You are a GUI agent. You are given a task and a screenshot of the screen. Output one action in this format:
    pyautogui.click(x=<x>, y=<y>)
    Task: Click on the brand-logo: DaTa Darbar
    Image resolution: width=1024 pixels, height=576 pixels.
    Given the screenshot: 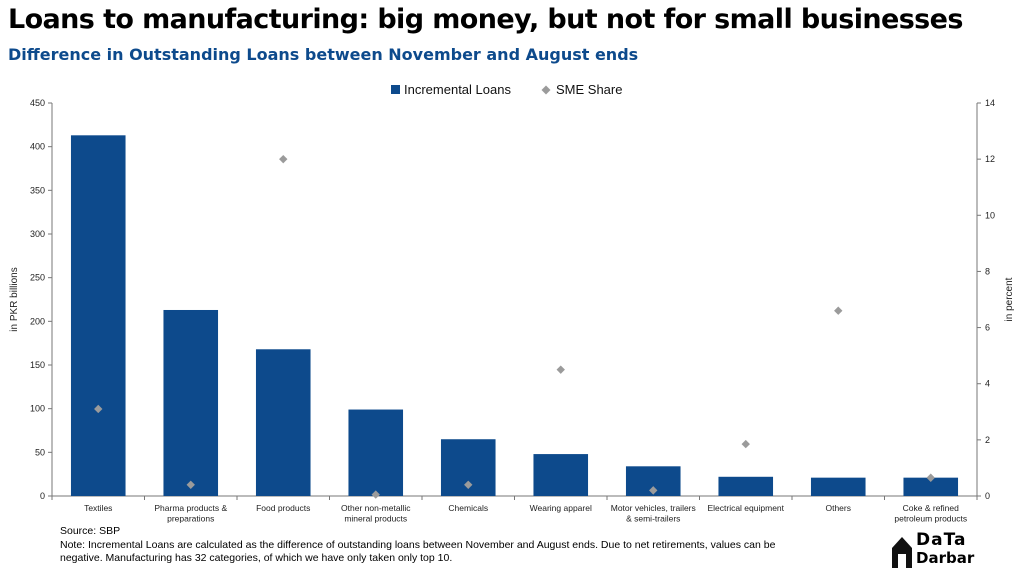 What is the action you would take?
    pyautogui.click(x=938, y=550)
    